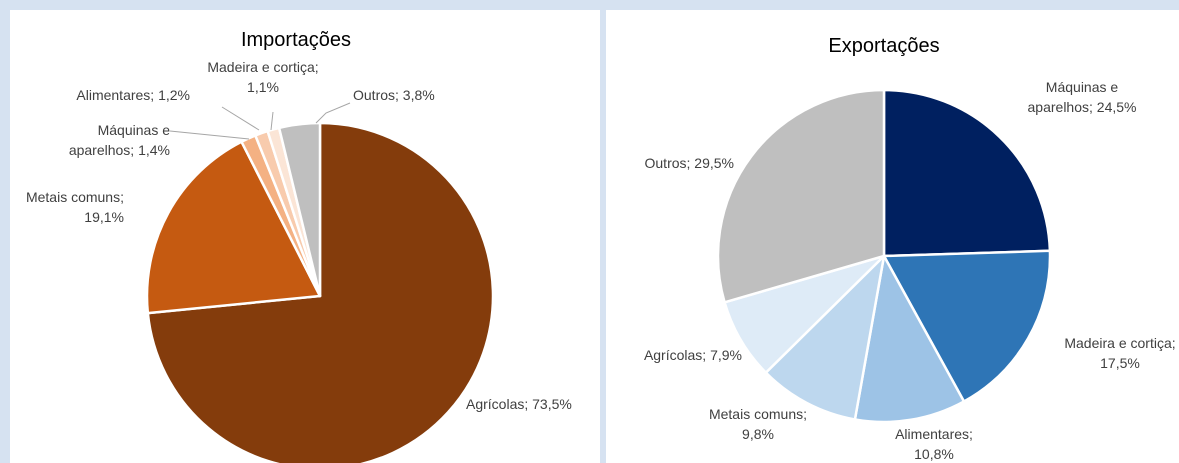 This screenshot has height=463, width=1179. What do you see at coordinates (119, 140) in the screenshot?
I see `imports-data-label-maquinas-e-aparelhos: Máquinas e aparelhos; 1,4%` at bounding box center [119, 140].